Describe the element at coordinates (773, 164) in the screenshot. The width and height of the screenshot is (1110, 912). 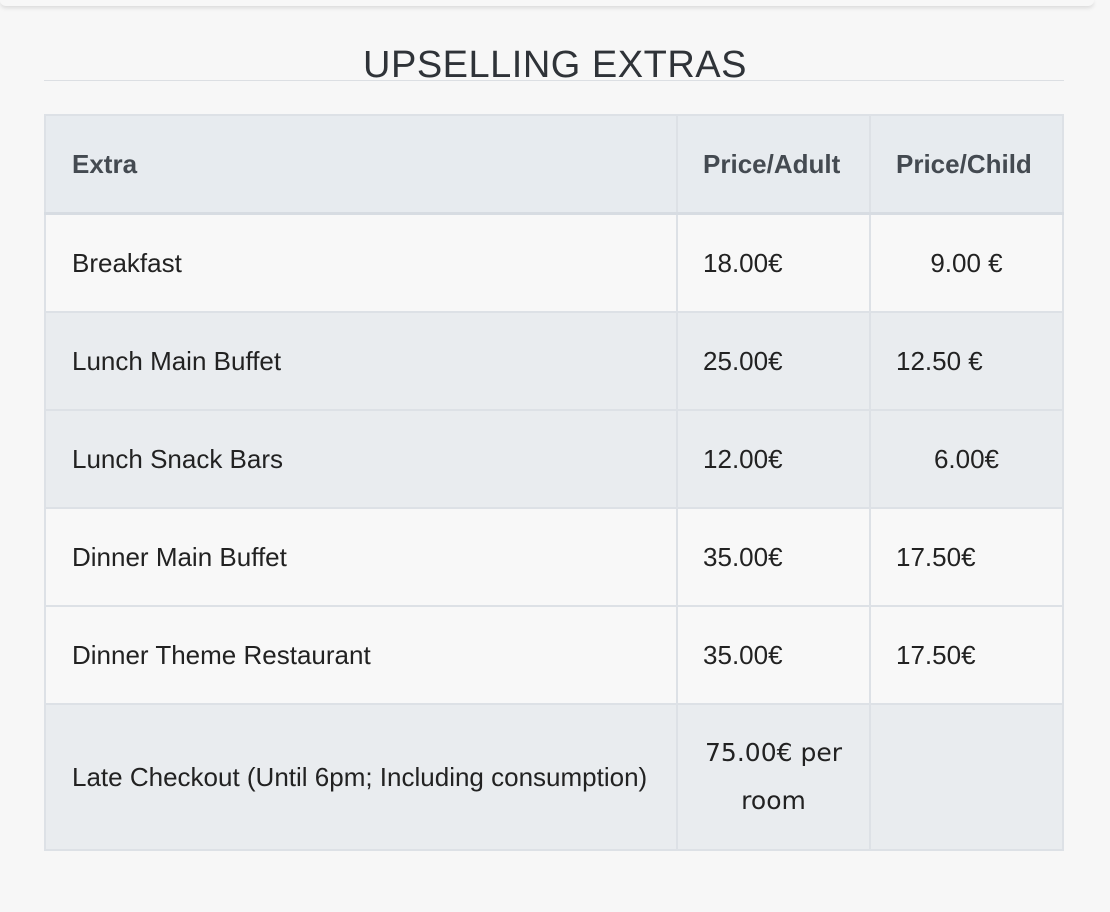
I see `column-header-price-adult: Price/Adult` at that location.